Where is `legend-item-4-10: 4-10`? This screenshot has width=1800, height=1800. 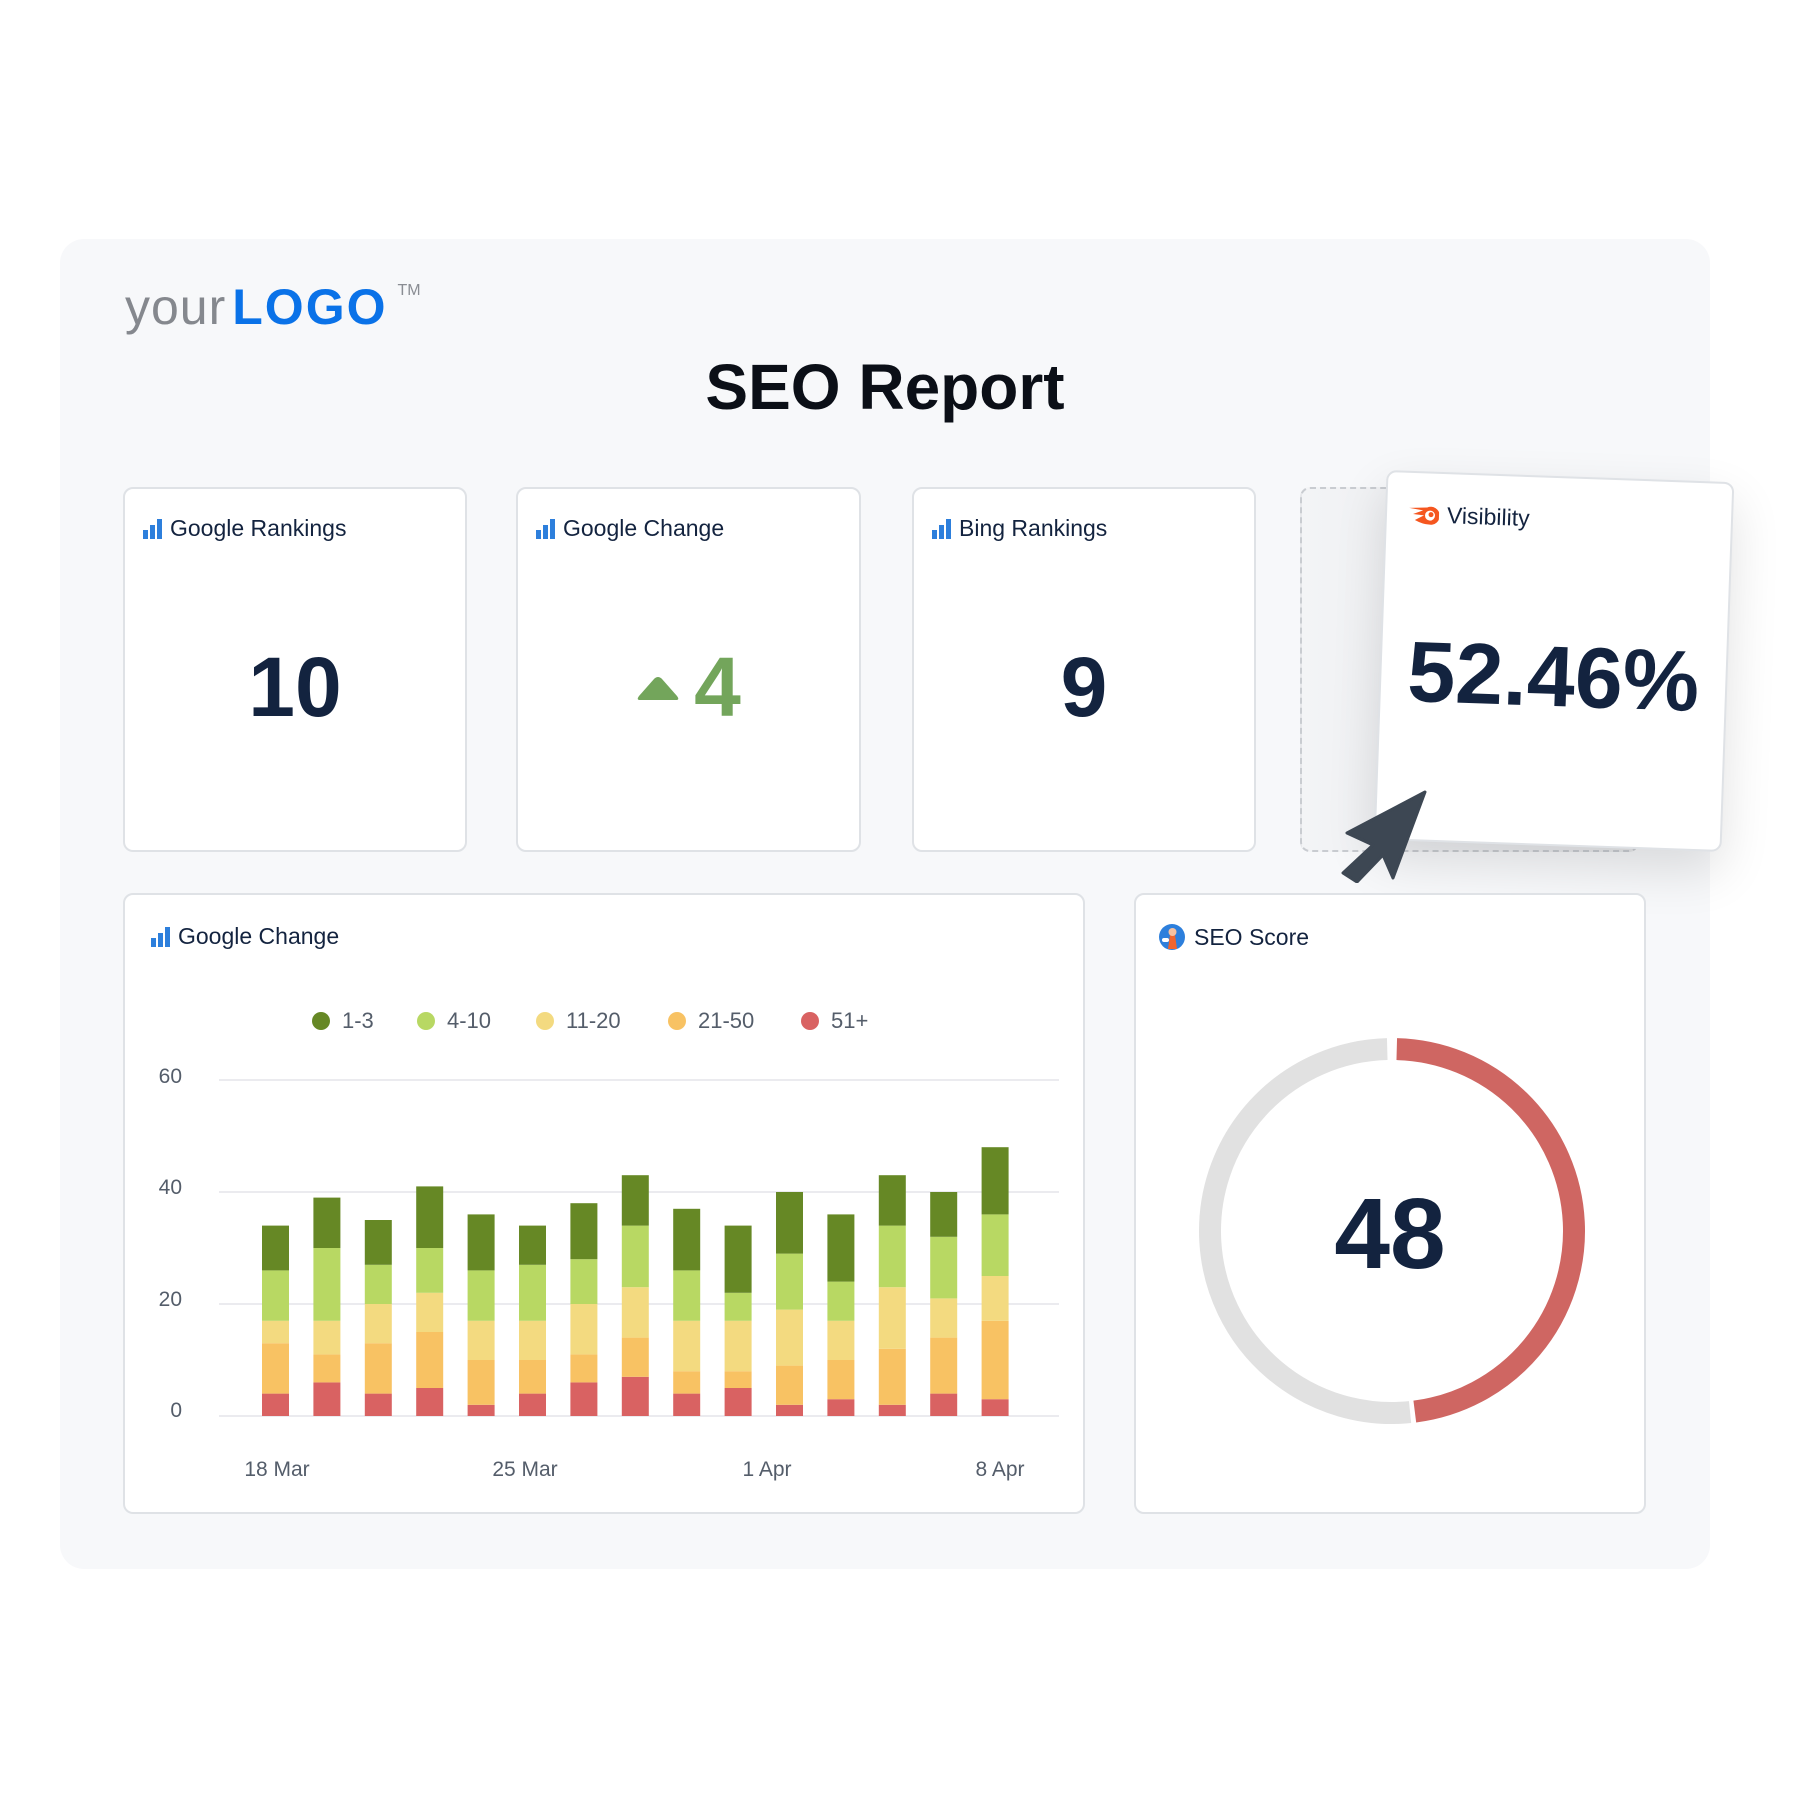
legend-item-4-10: 4-10 is located at coordinates (454, 1021).